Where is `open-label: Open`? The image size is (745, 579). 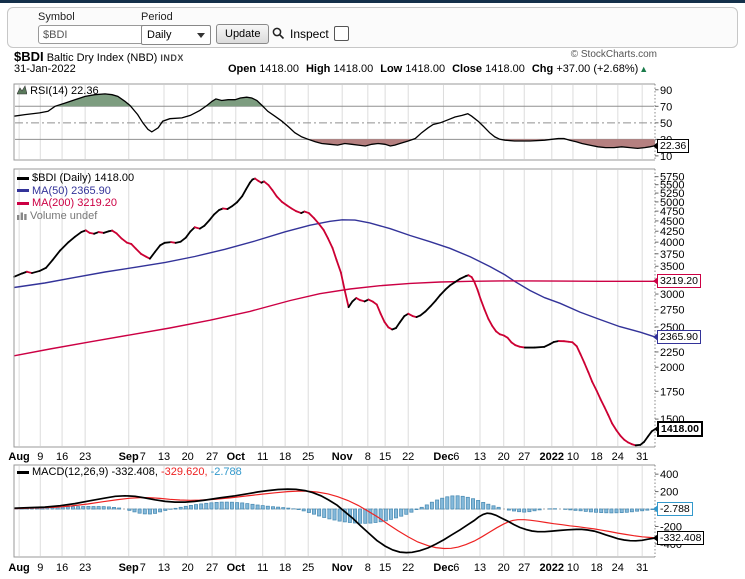
open-label: Open is located at coordinates (242, 69).